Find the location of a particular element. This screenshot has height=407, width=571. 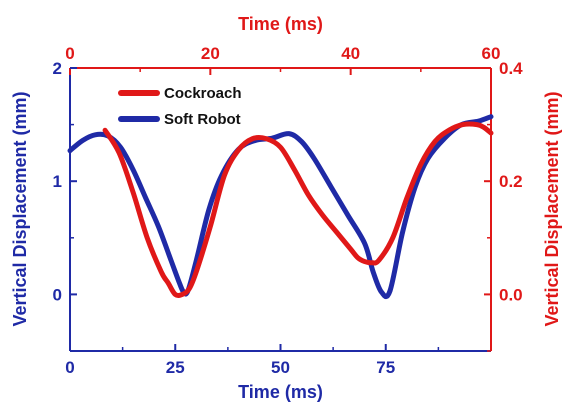

top-tick-label: 0 is located at coordinates (69, 53).